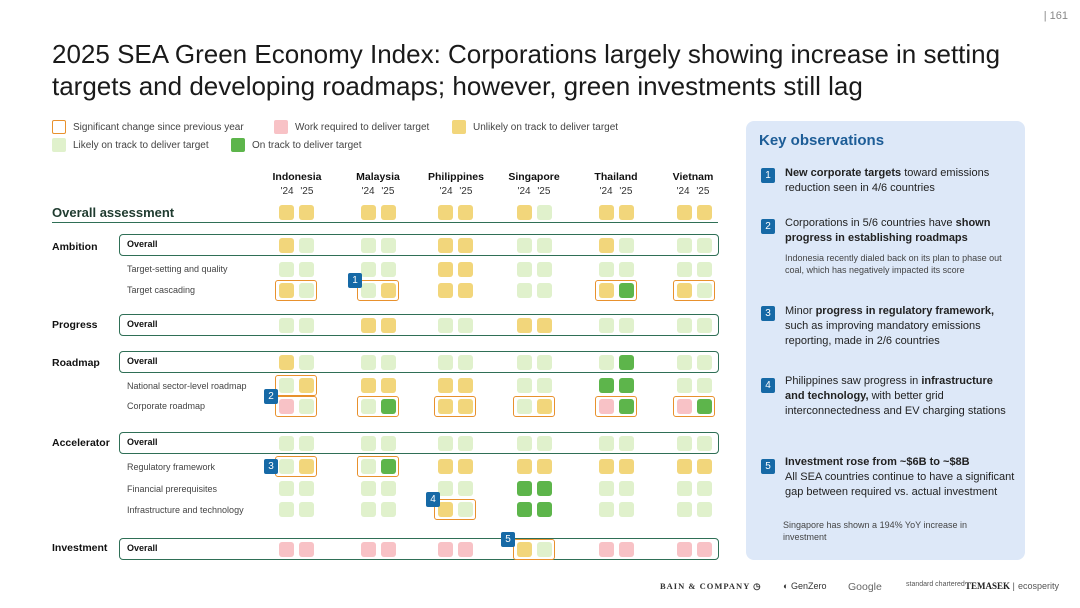 This screenshot has height=608, width=1080. Describe the element at coordinates (1012, 586) in the screenshot. I see `temasek-logo: TEMASEK | ecosperity` at that location.